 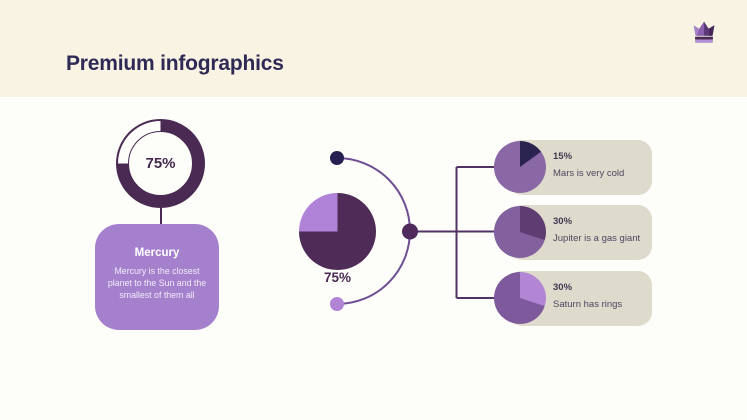 What do you see at coordinates (563, 156) in the screenshot?
I see `mars-percent: 15%` at bounding box center [563, 156].